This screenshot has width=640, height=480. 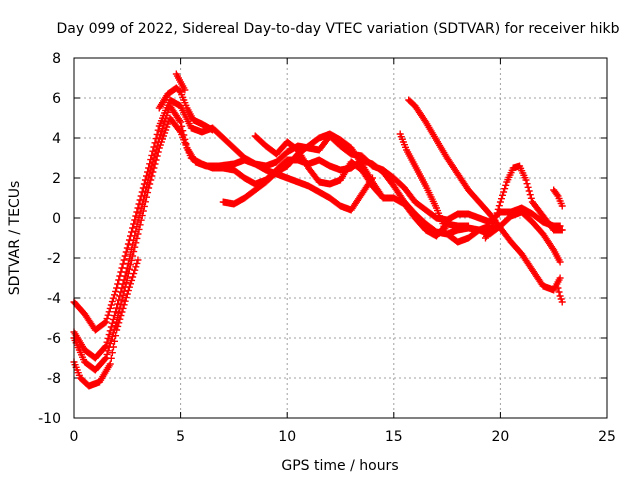 What do you see at coordinates (54, 299) in the screenshot?
I see `y-tick-label: -4` at bounding box center [54, 299].